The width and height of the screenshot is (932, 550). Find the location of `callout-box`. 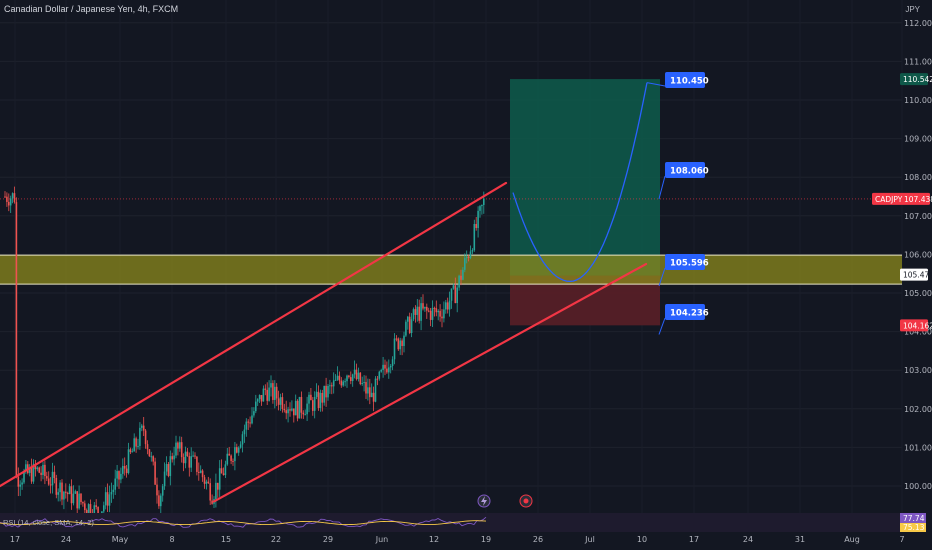

callout-box is located at coordinates (685, 170).